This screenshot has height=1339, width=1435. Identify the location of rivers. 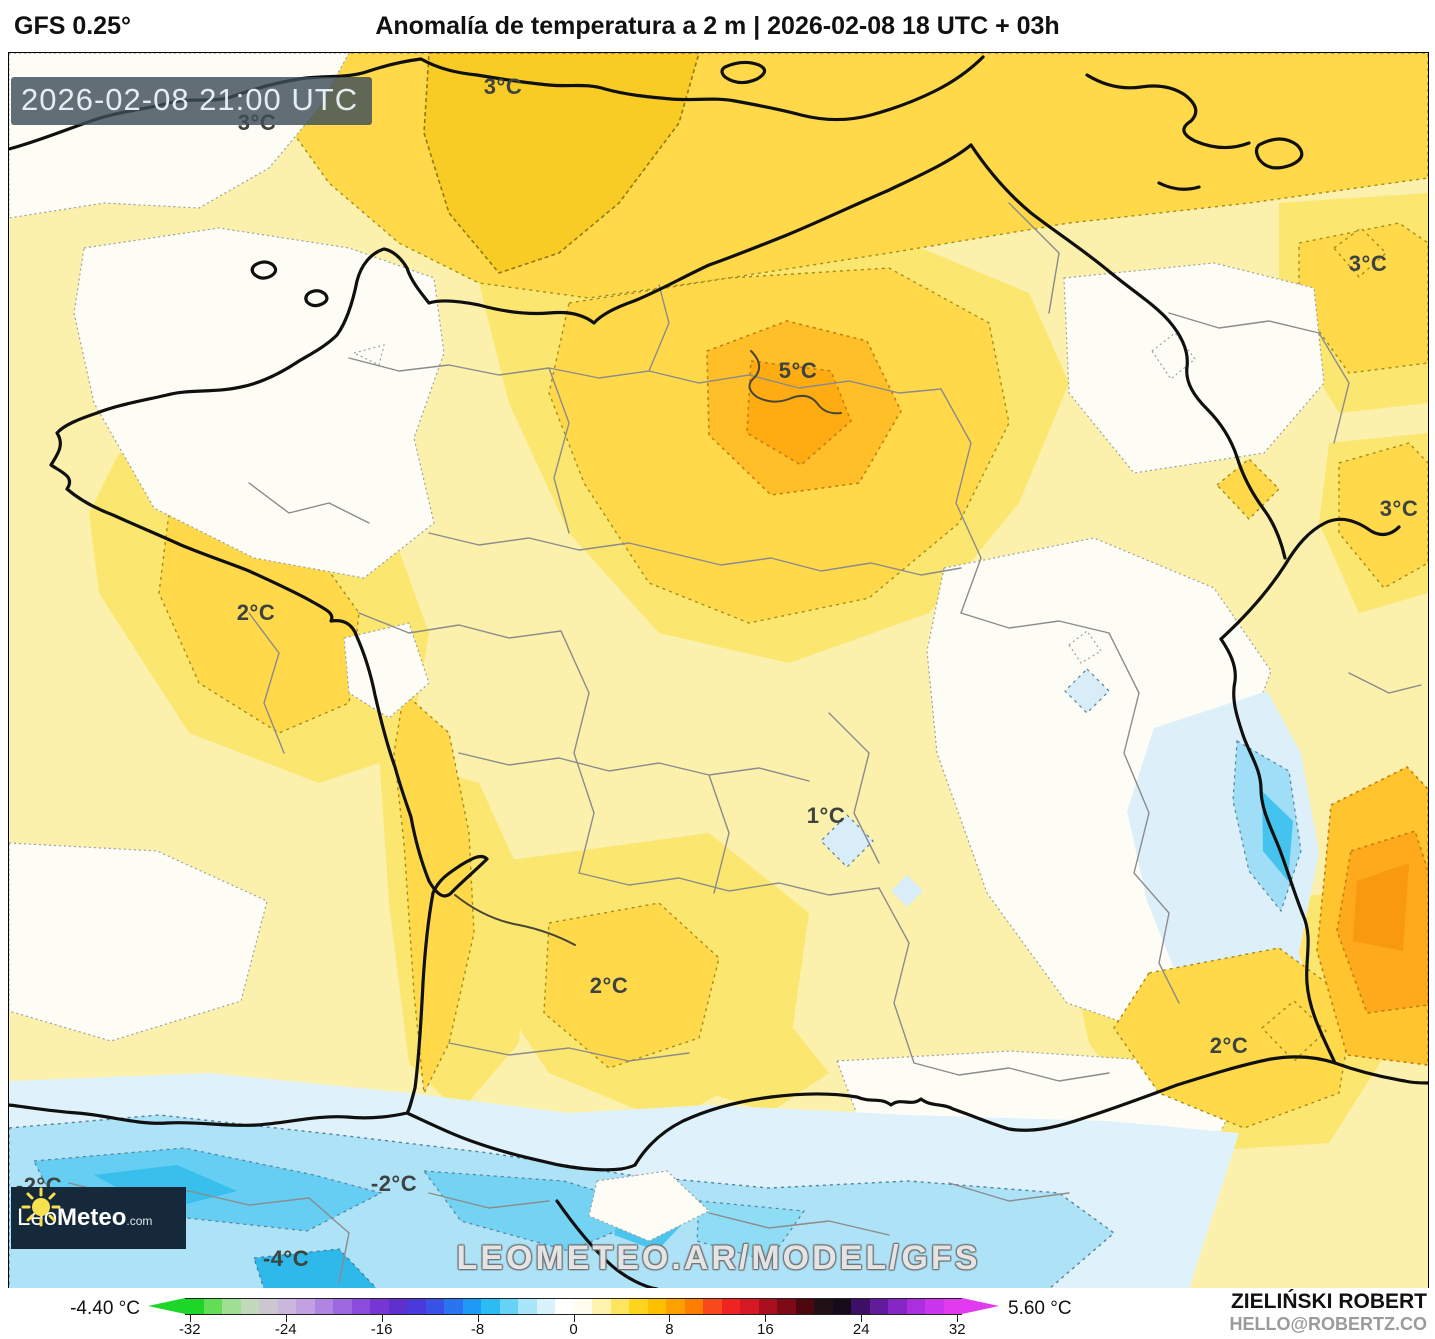
(648, 648).